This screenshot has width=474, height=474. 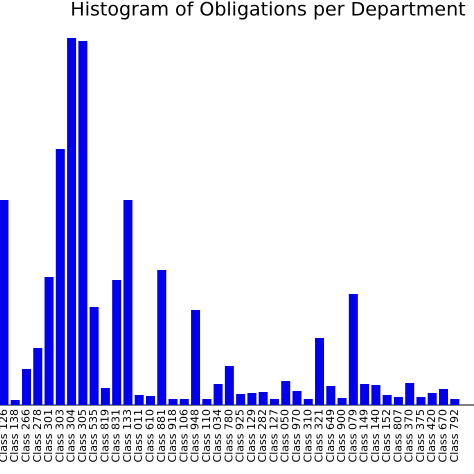 I want to click on x-tick-label: Class 918, so click(x=172, y=435).